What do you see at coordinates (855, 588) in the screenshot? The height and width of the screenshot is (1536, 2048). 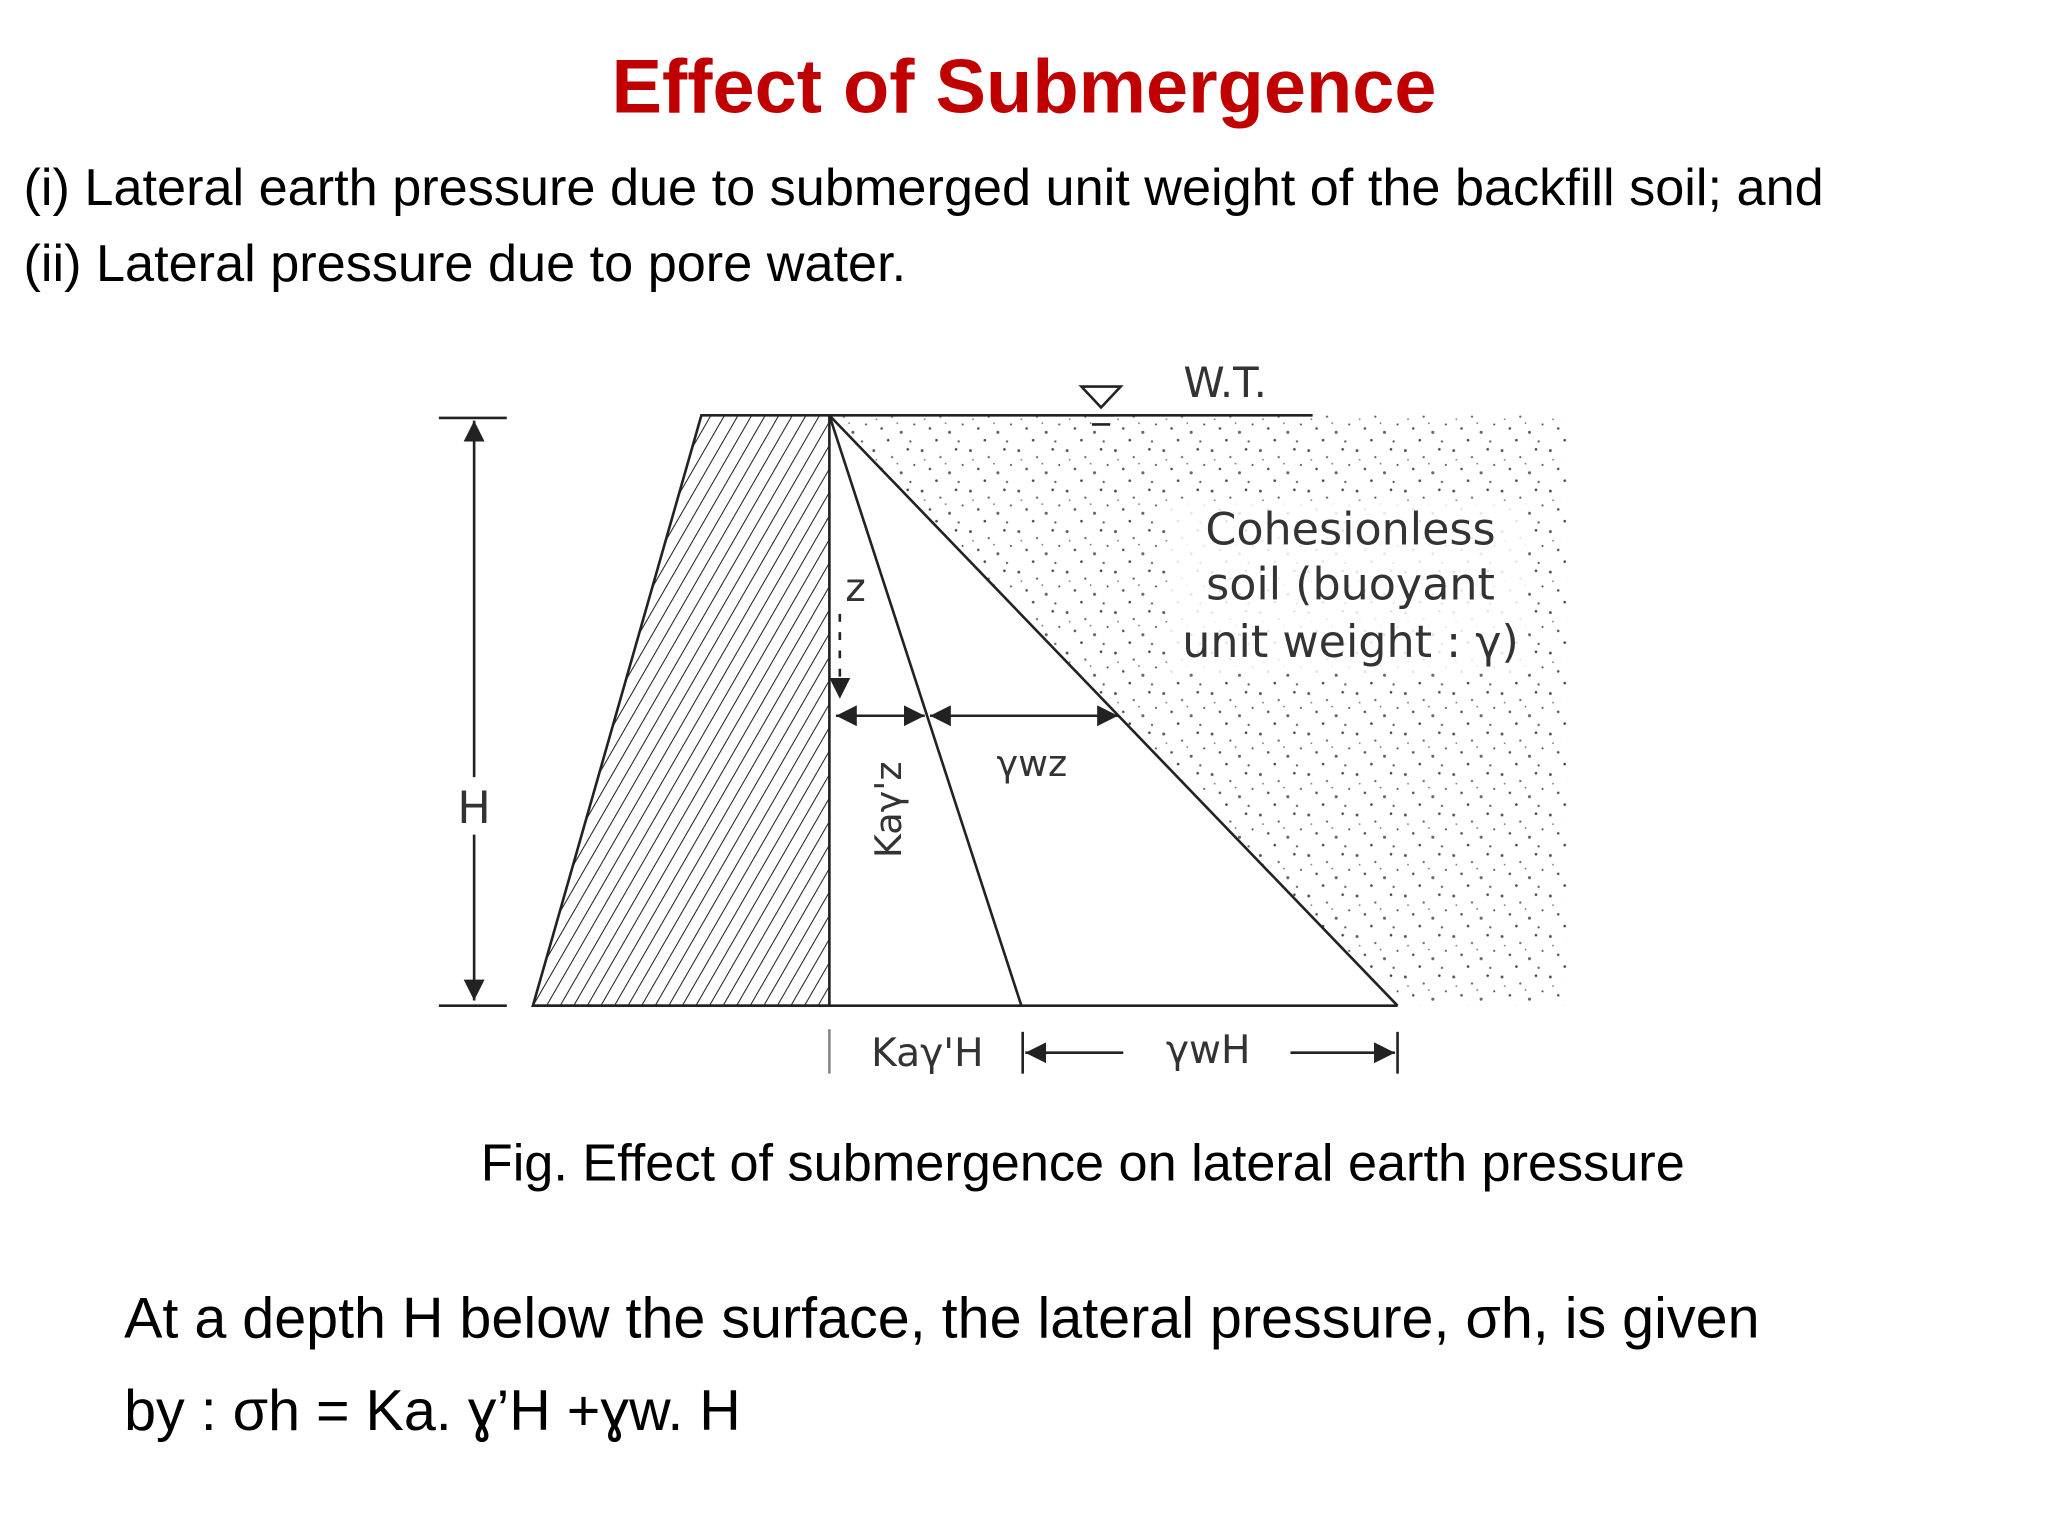 I see `depth-label: z` at bounding box center [855, 588].